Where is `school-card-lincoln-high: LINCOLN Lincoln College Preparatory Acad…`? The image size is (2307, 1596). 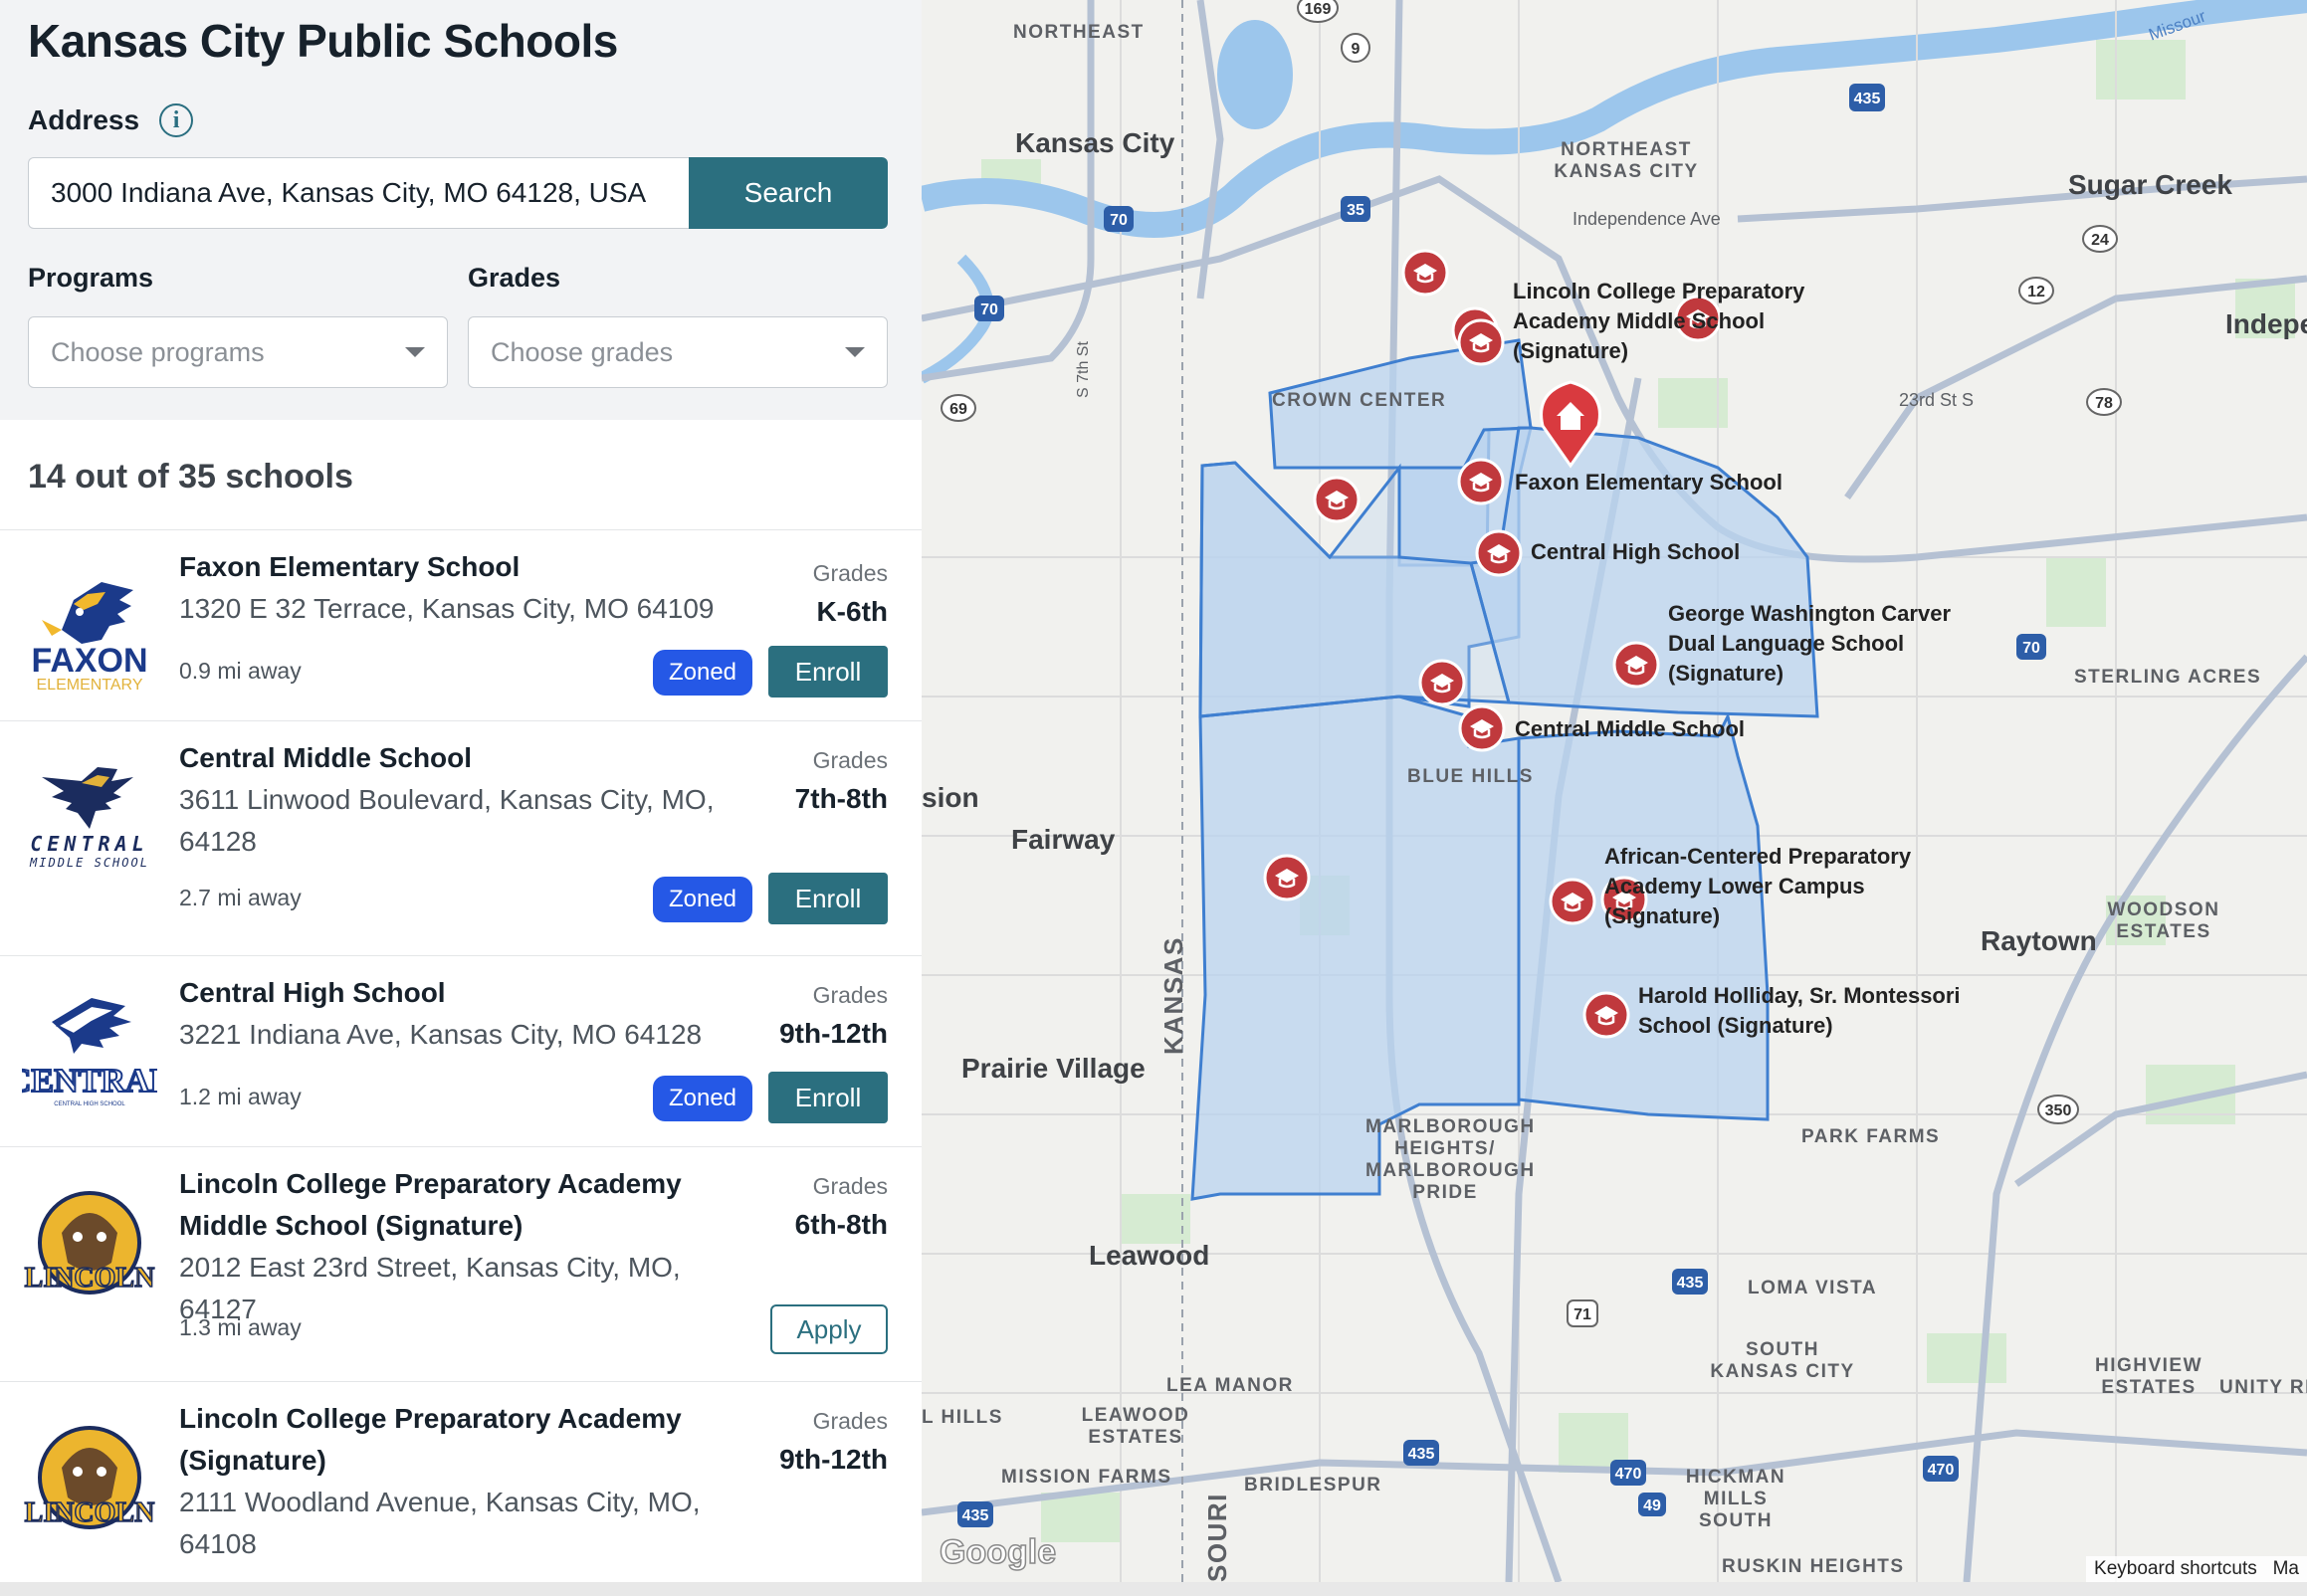 school-card-lincoln-high: LINCOLN Lincoln College Preparatory Acad… is located at coordinates (461, 1482).